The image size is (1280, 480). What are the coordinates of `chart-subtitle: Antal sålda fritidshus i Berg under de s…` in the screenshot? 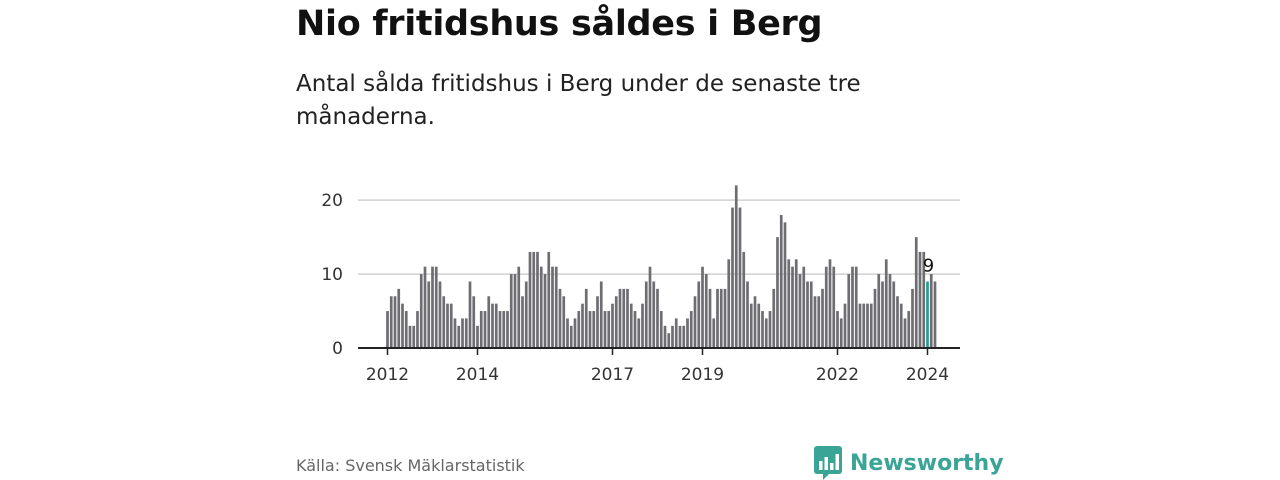 It's located at (578, 100).